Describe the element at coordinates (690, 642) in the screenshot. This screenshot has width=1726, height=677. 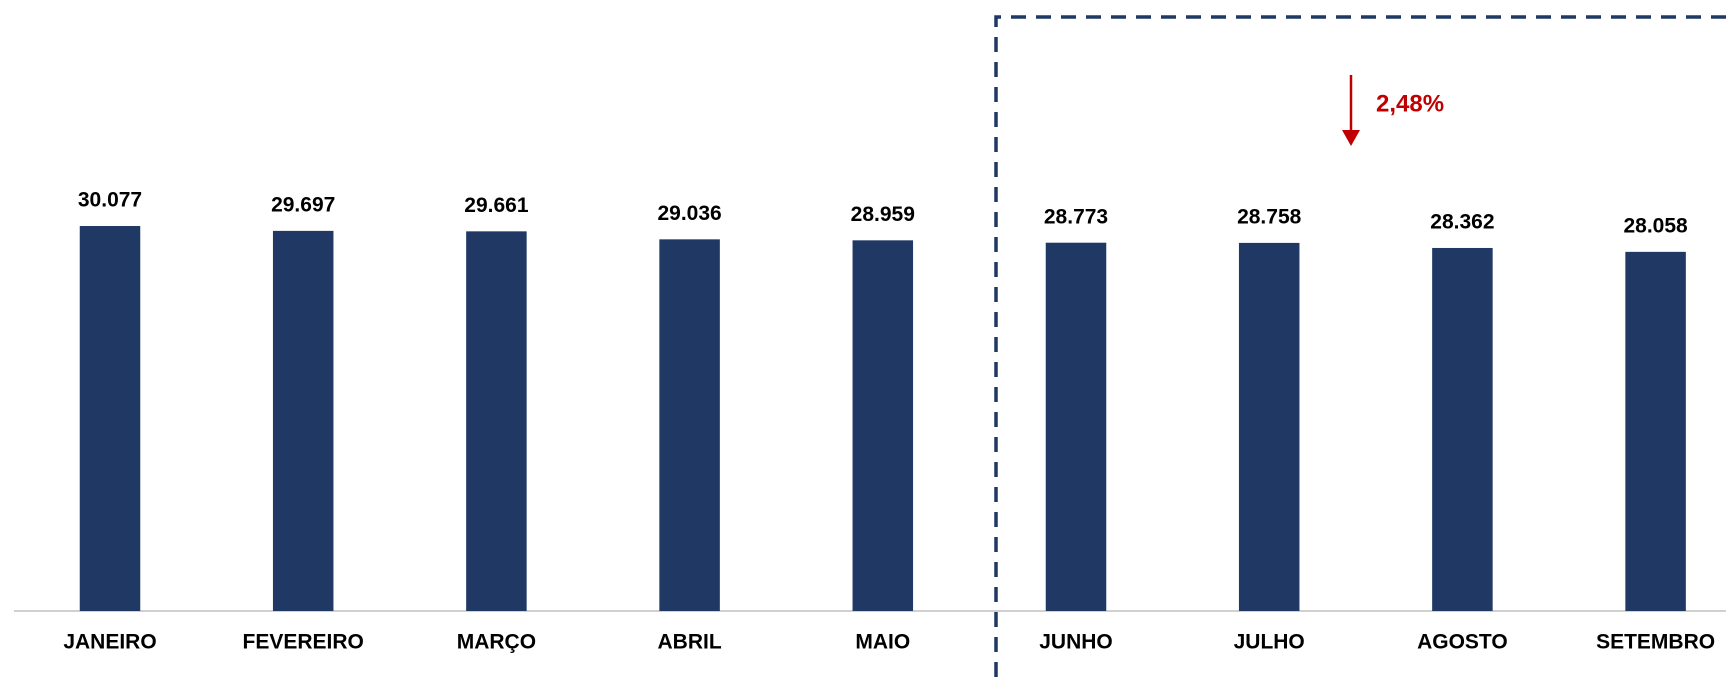
I see `x-tick-label: ABRIL` at that location.